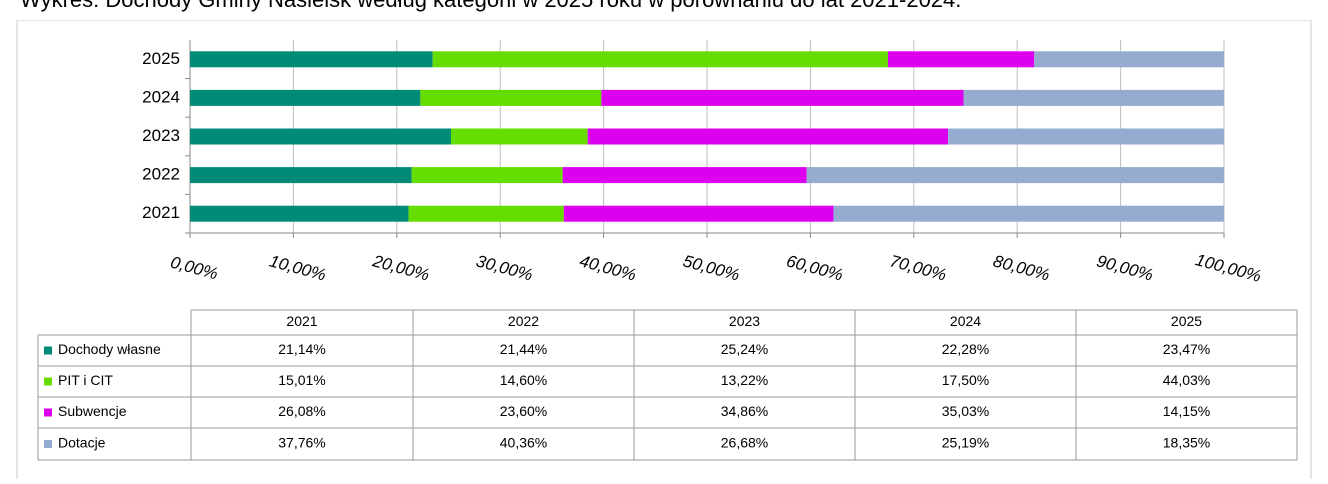 The image size is (1328, 484). What do you see at coordinates (301, 349) in the screenshot?
I see `table-cell: 21,14%` at bounding box center [301, 349].